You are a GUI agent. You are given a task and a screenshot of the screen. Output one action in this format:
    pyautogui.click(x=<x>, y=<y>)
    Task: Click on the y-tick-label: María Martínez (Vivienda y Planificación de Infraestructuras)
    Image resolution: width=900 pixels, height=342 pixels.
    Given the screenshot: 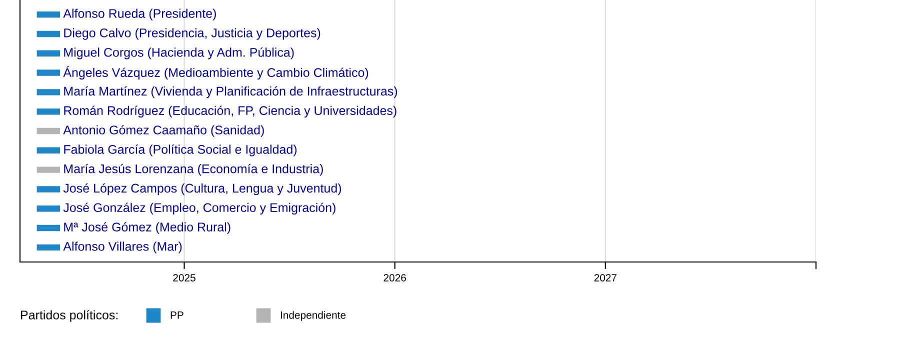 What is the action you would take?
    pyautogui.click(x=231, y=92)
    